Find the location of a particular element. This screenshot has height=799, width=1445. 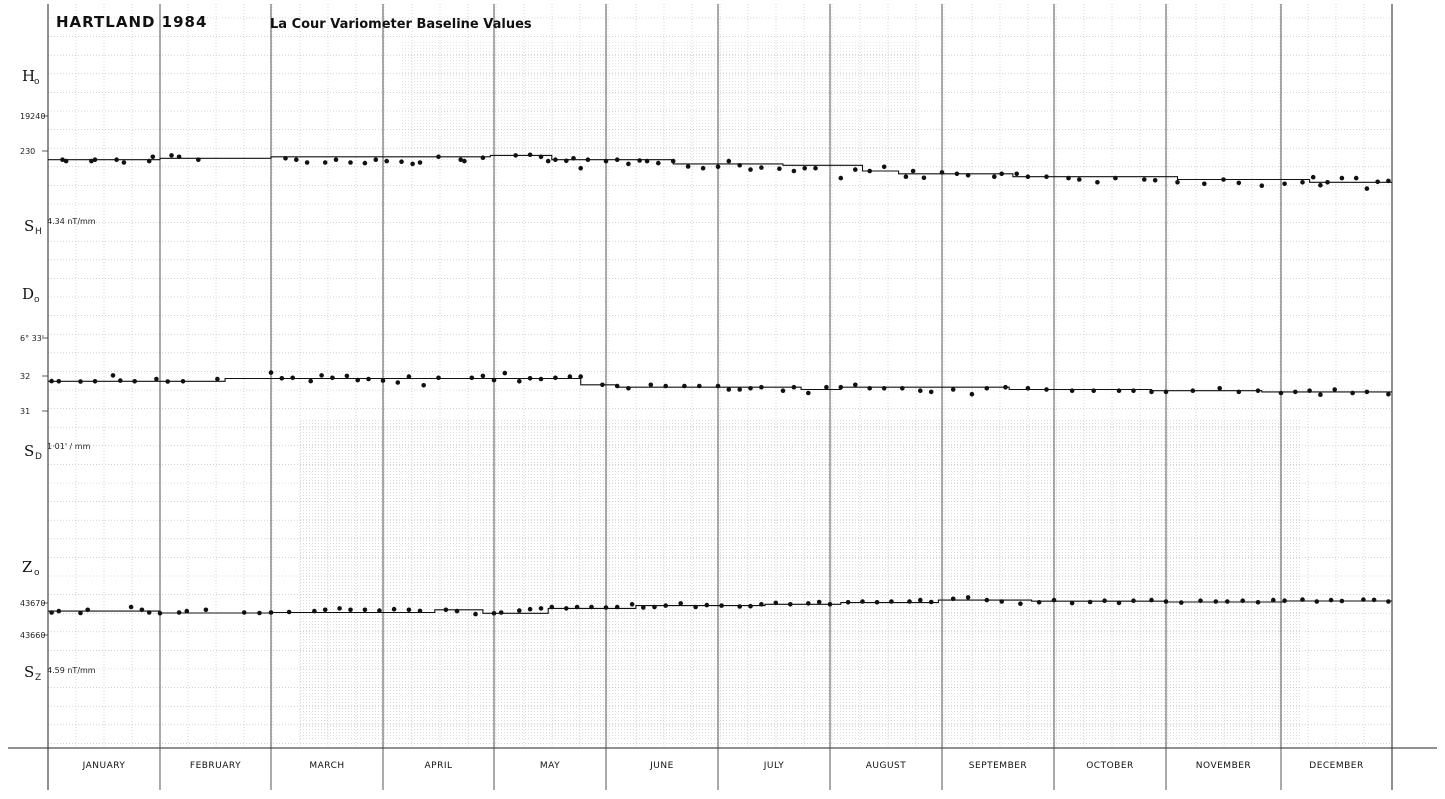

month-label-october: OCTOBER is located at coordinates (1110, 766).